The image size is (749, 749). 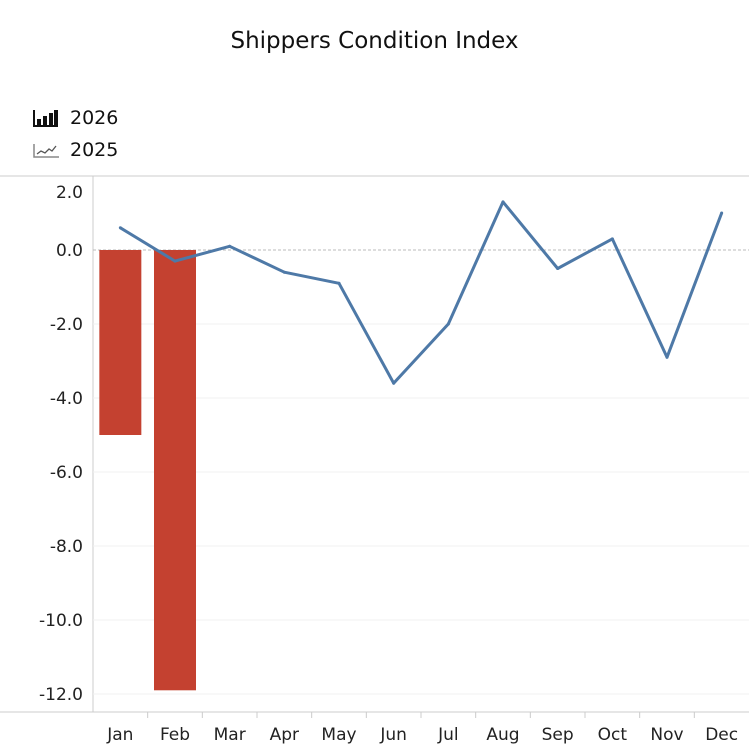 I want to click on bar-chart-icon, so click(x=45, y=118).